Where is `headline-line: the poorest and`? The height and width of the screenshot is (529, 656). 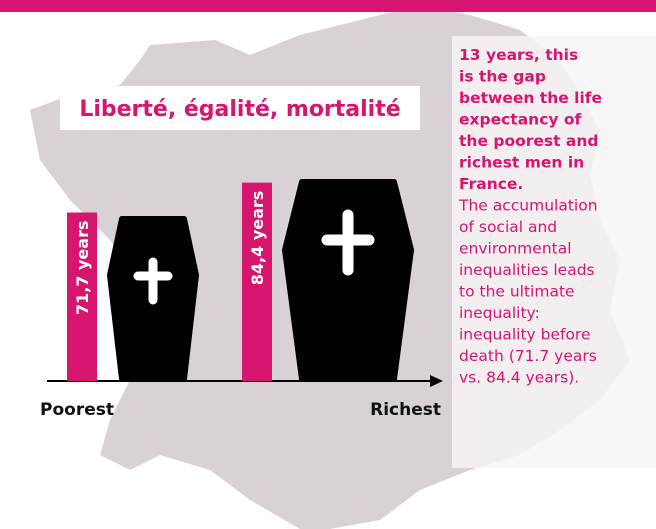 headline-line: the poorest and is located at coordinates (529, 141).